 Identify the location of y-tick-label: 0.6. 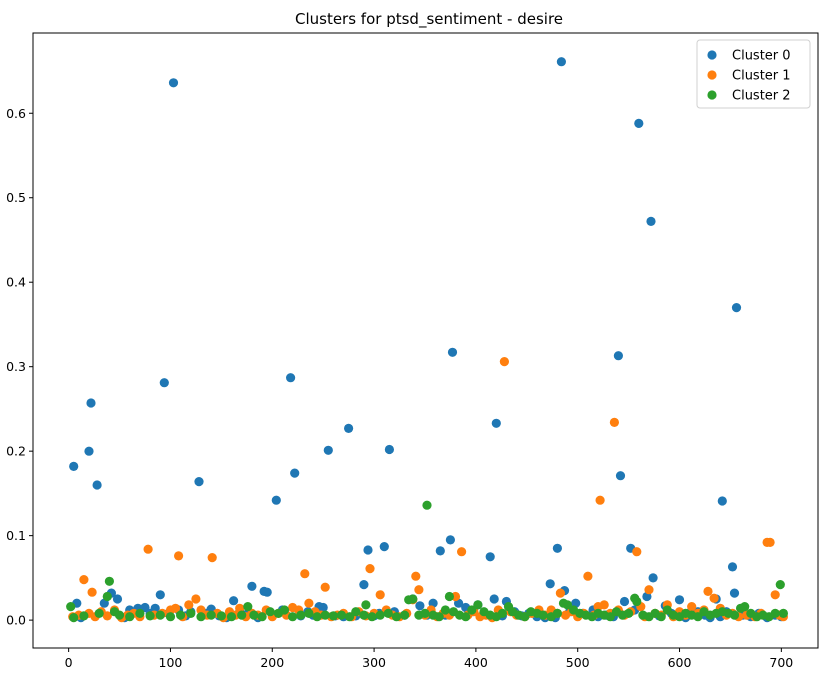
(16, 113).